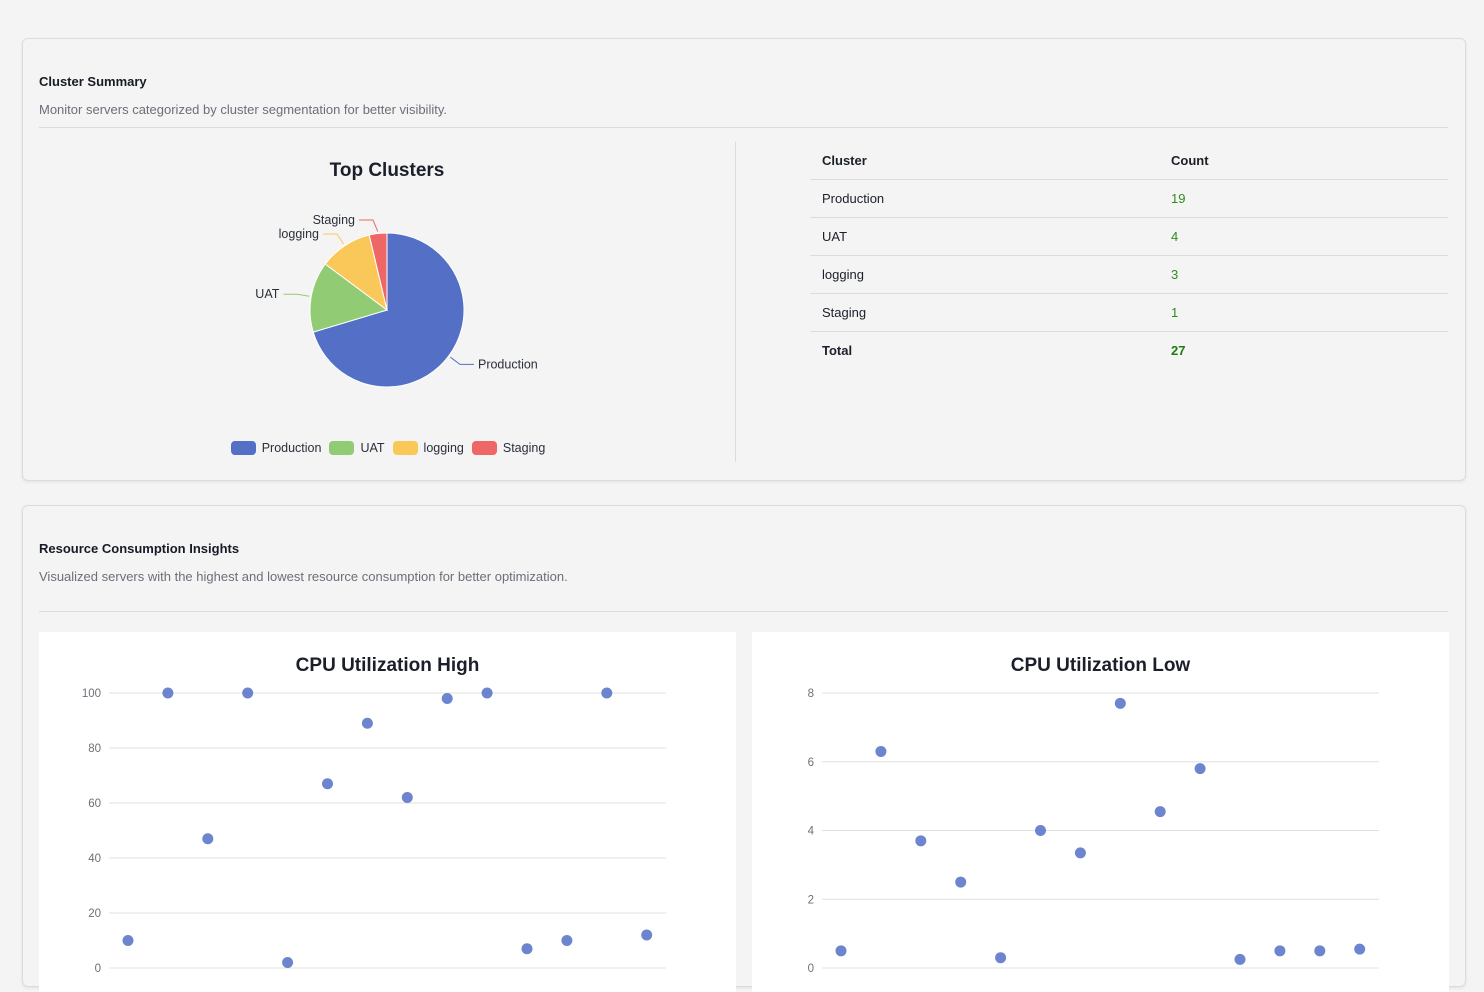 This screenshot has width=1484, height=992. What do you see at coordinates (349, 298) in the screenshot?
I see `pie-slice-uat` at bounding box center [349, 298].